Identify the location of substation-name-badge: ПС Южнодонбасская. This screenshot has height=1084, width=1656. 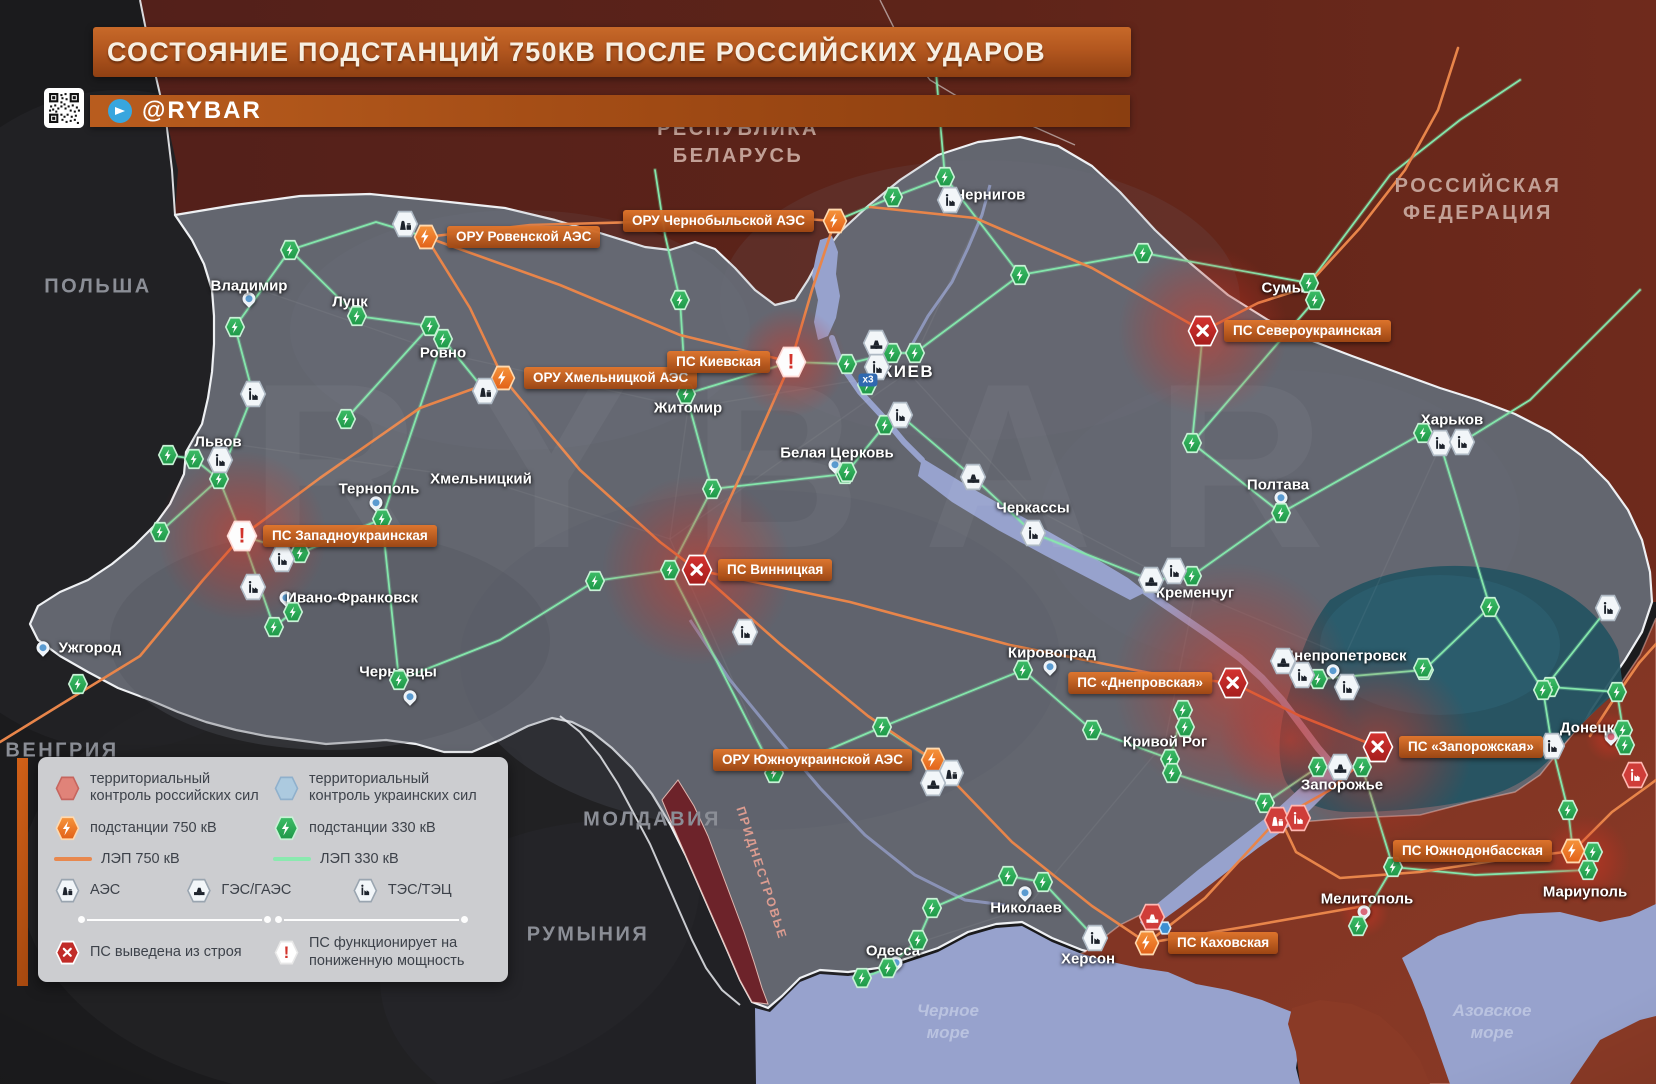
(1472, 851).